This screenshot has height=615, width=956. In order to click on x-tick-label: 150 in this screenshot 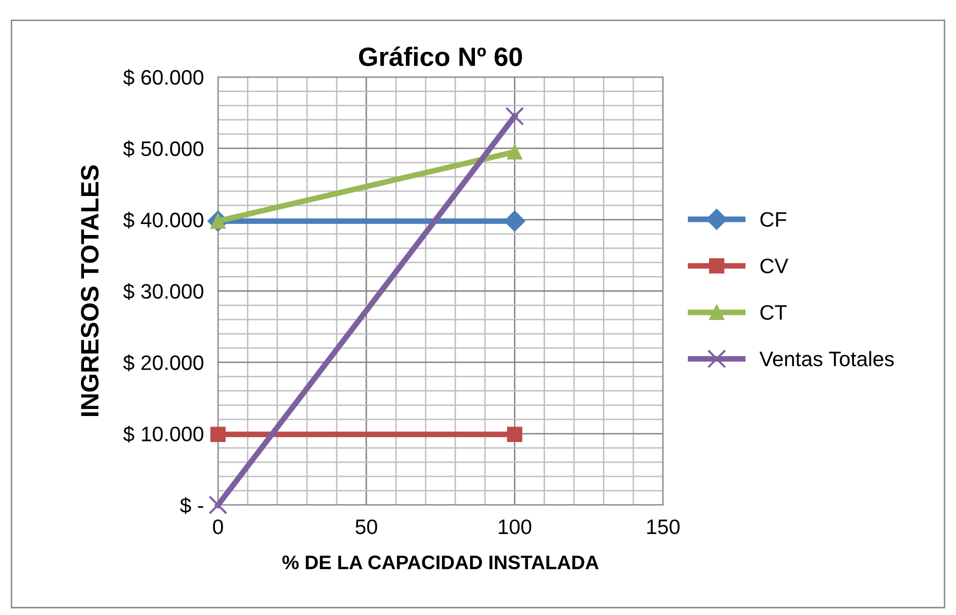, I will do `click(663, 526)`.